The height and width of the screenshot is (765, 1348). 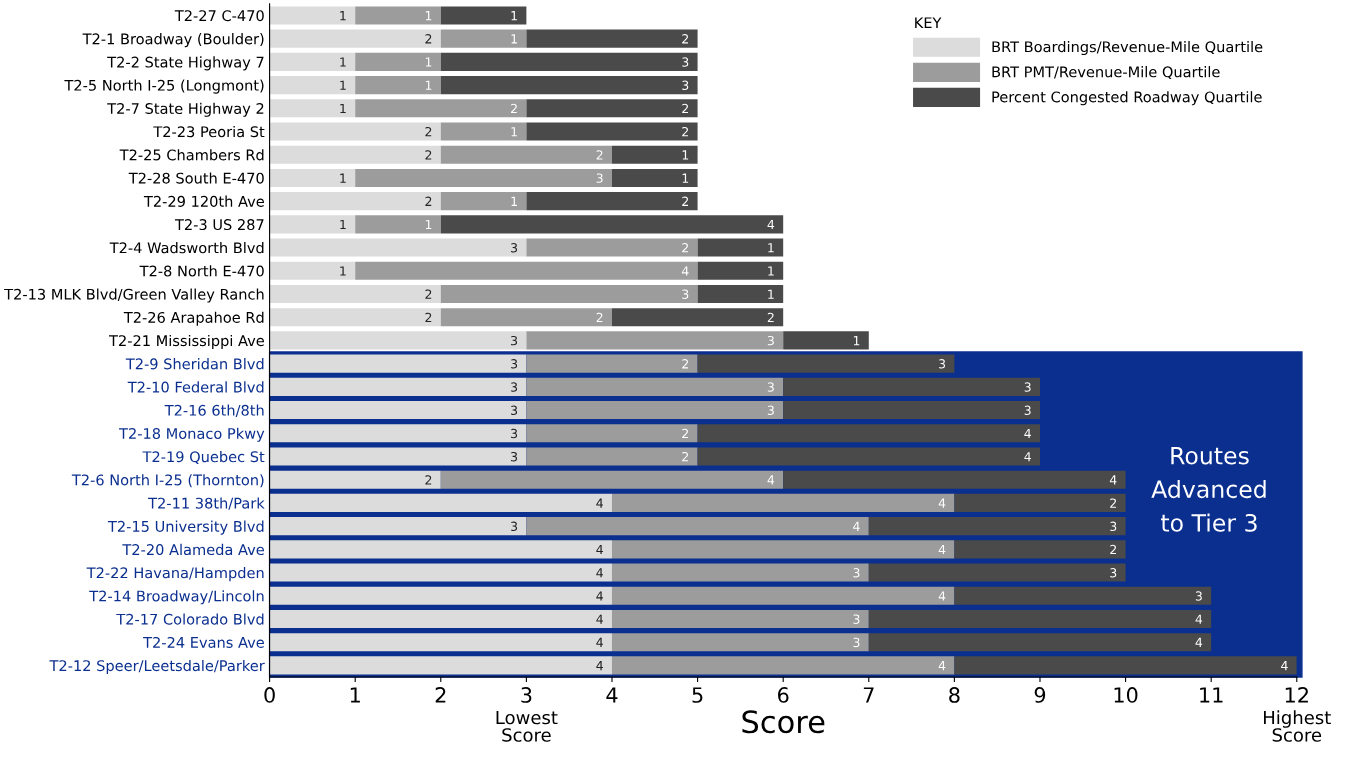 I want to click on x-tick-label: 3, so click(x=526, y=695).